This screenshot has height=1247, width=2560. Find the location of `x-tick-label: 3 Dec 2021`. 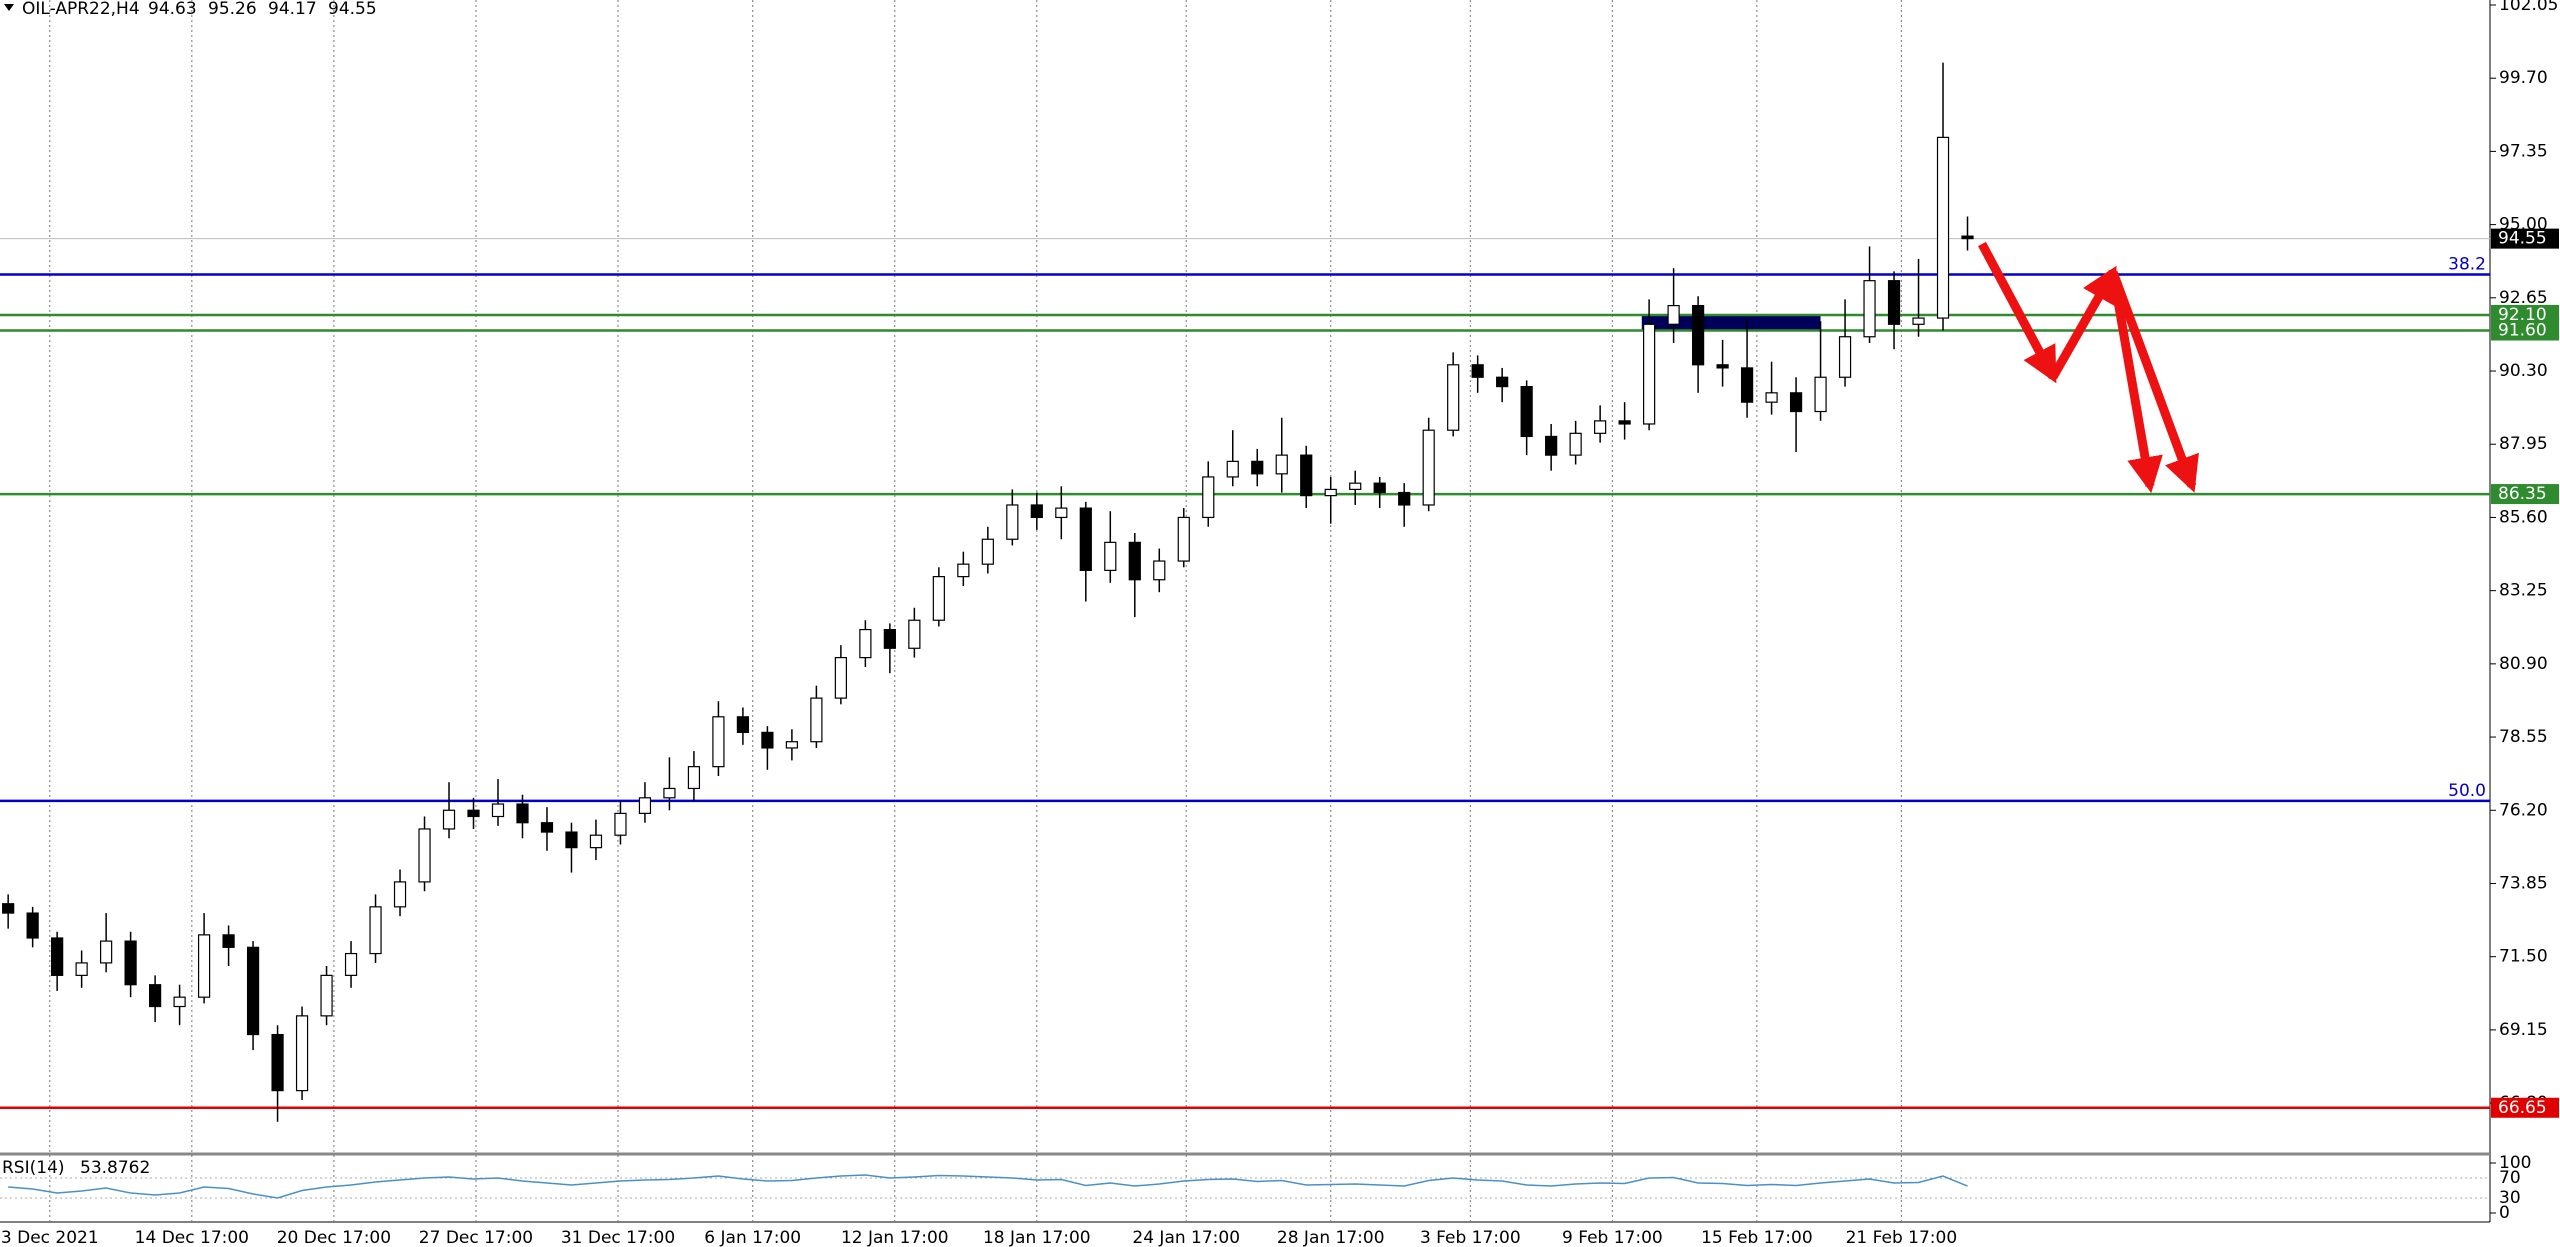

x-tick-label: 3 Dec 2021 is located at coordinates (50, 1237).